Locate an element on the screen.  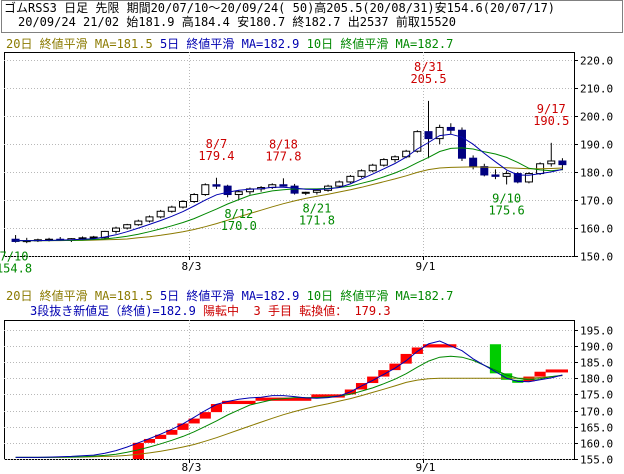
ma20-line is located at coordinates (289, 204).